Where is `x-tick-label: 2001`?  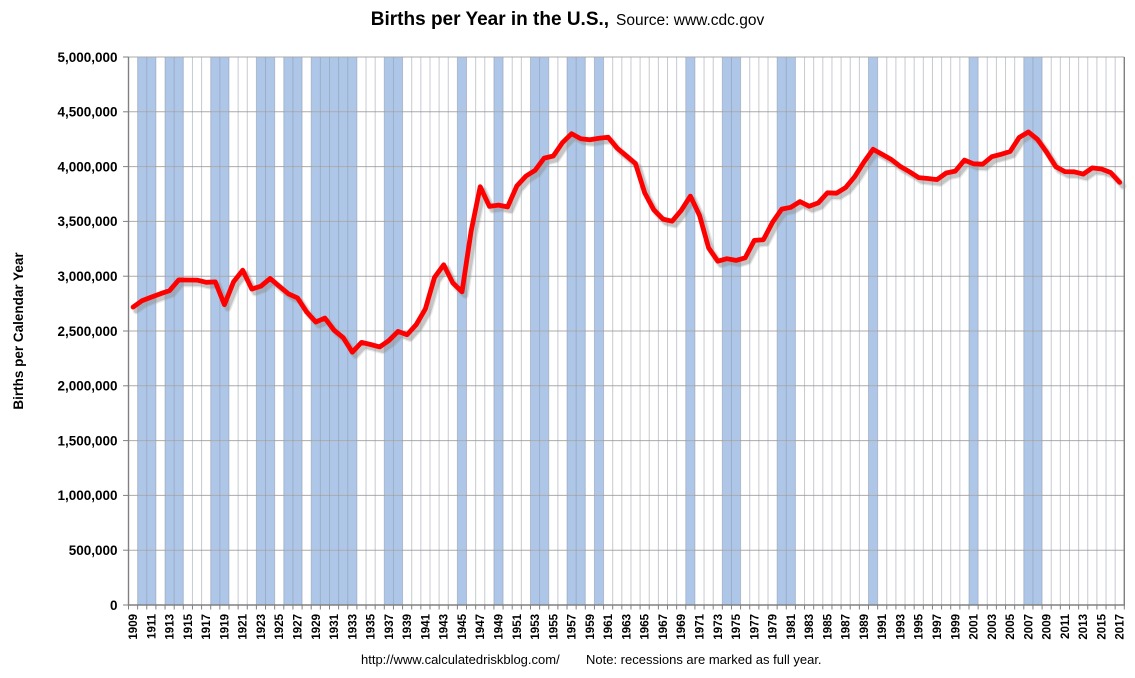 x-tick-label: 2001 is located at coordinates (975, 626).